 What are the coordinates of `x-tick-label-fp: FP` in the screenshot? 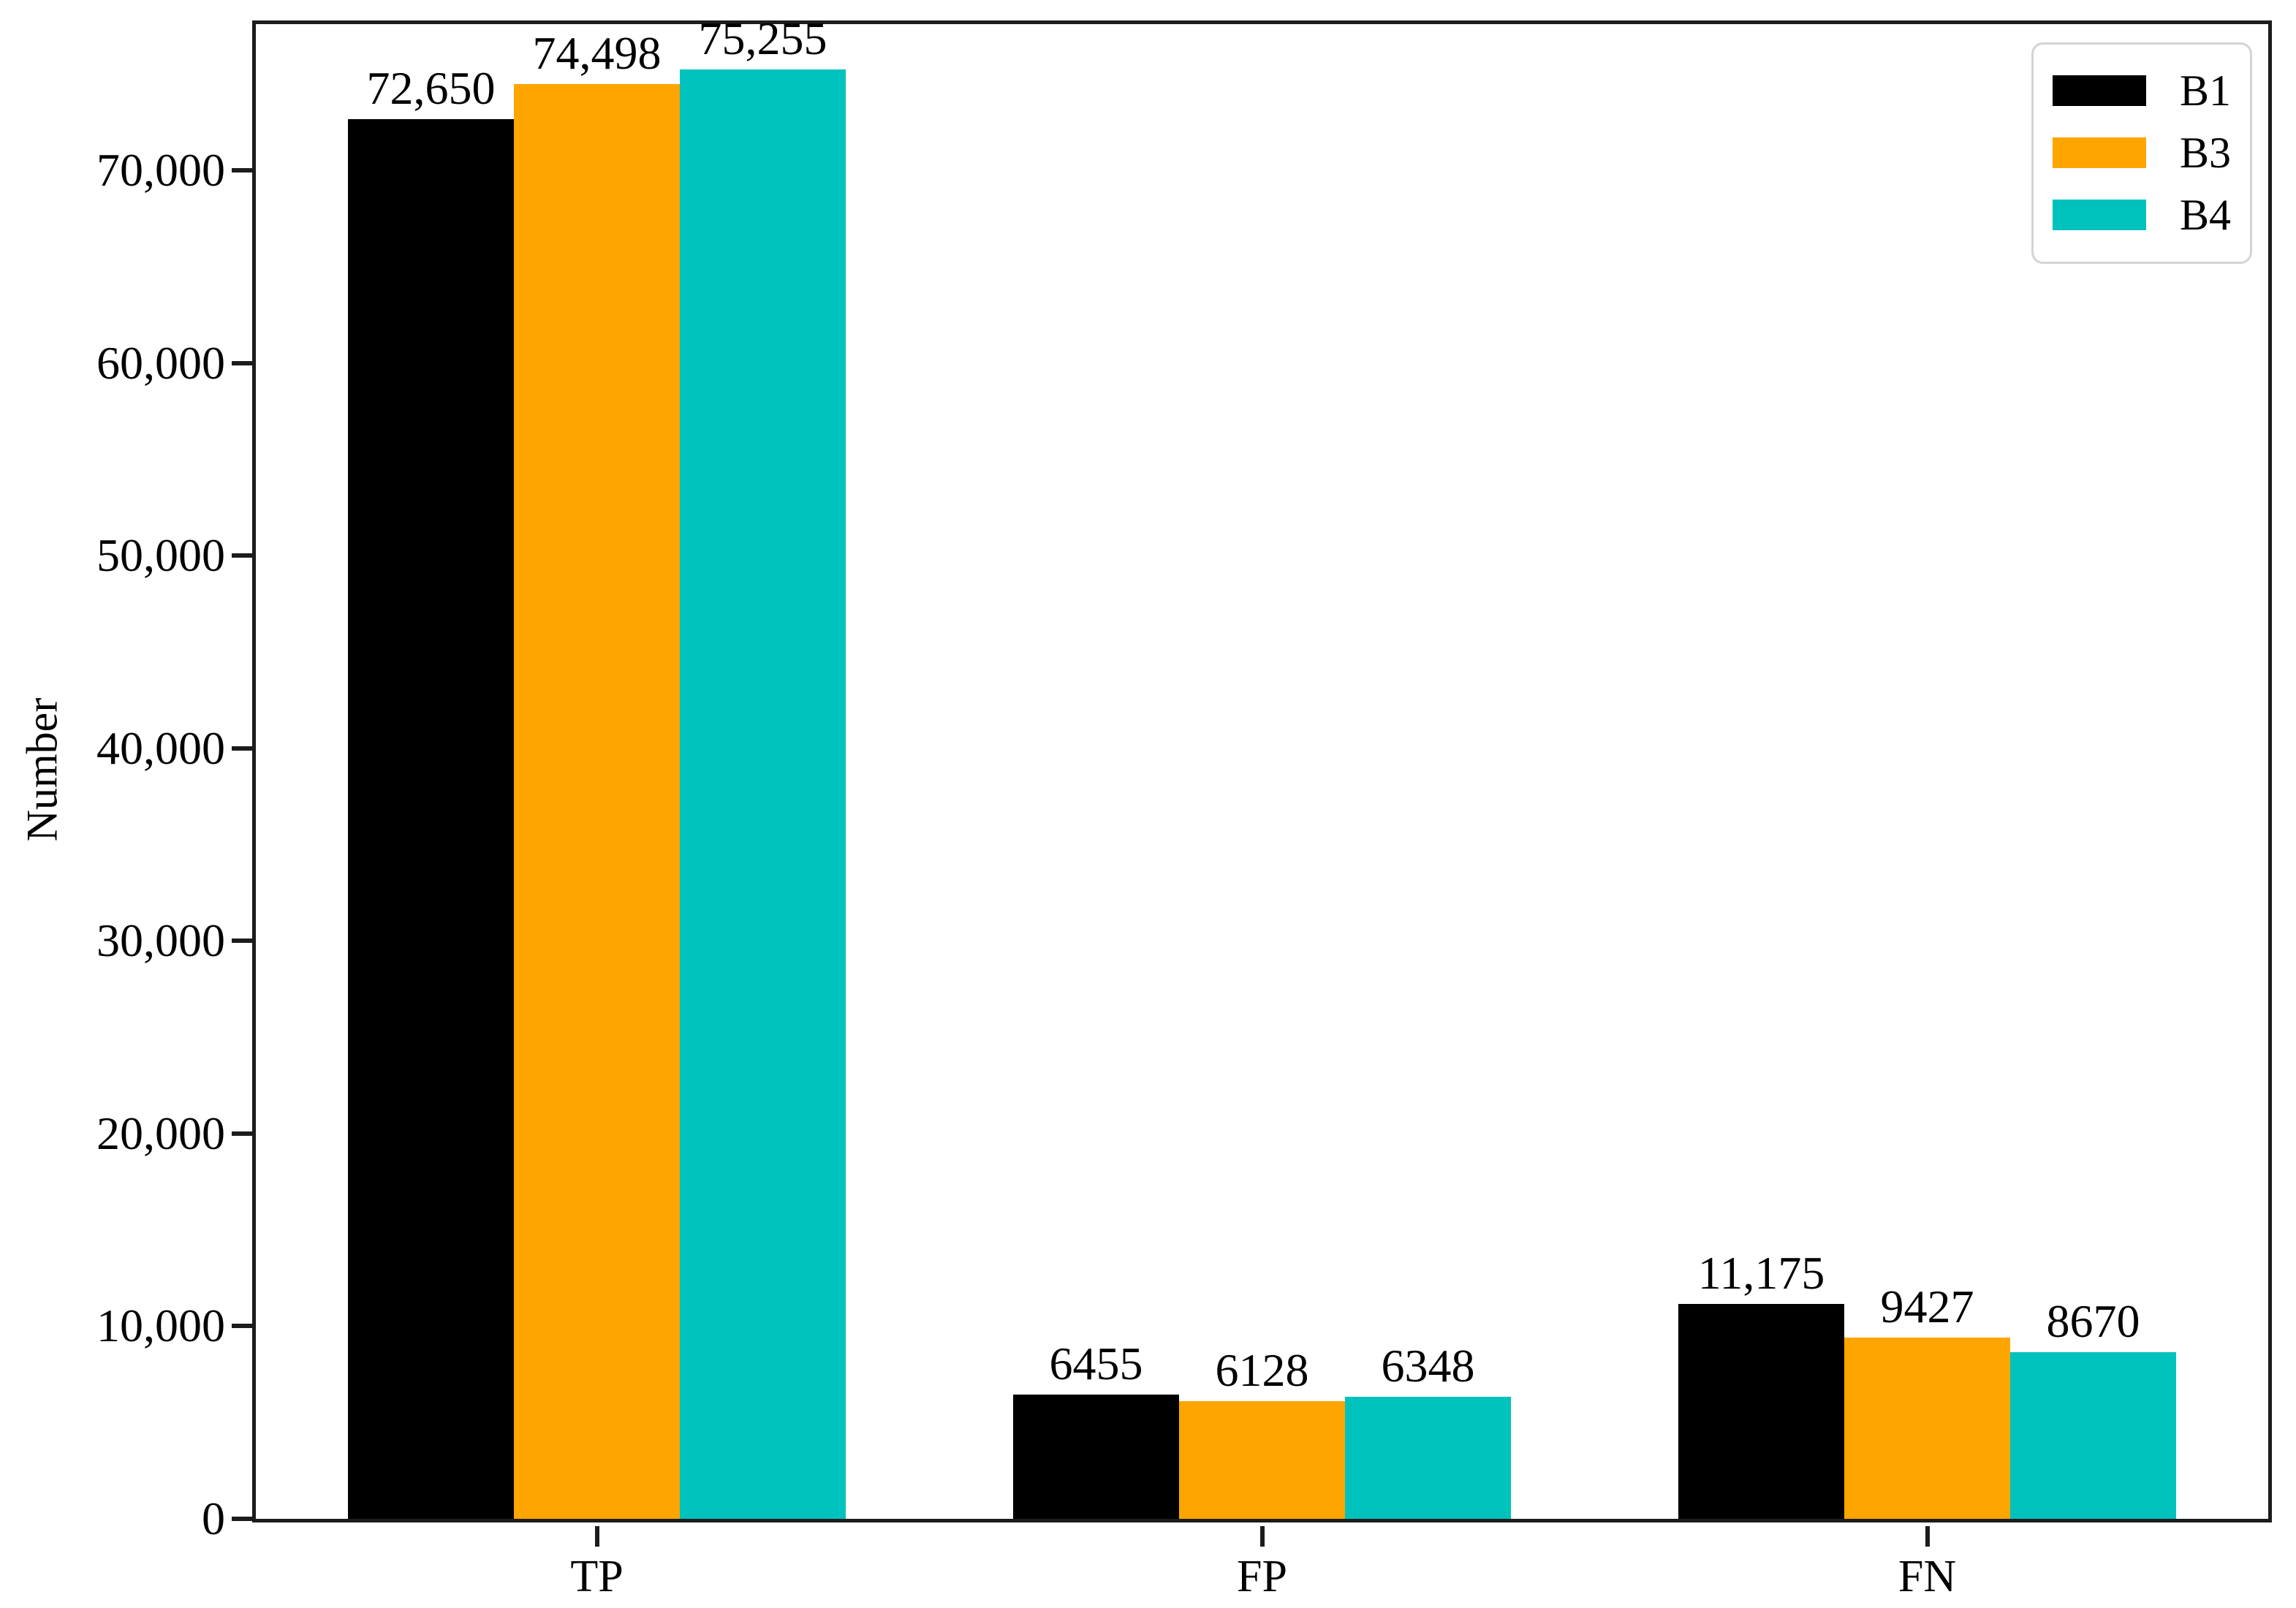 It's located at (1262, 1577).